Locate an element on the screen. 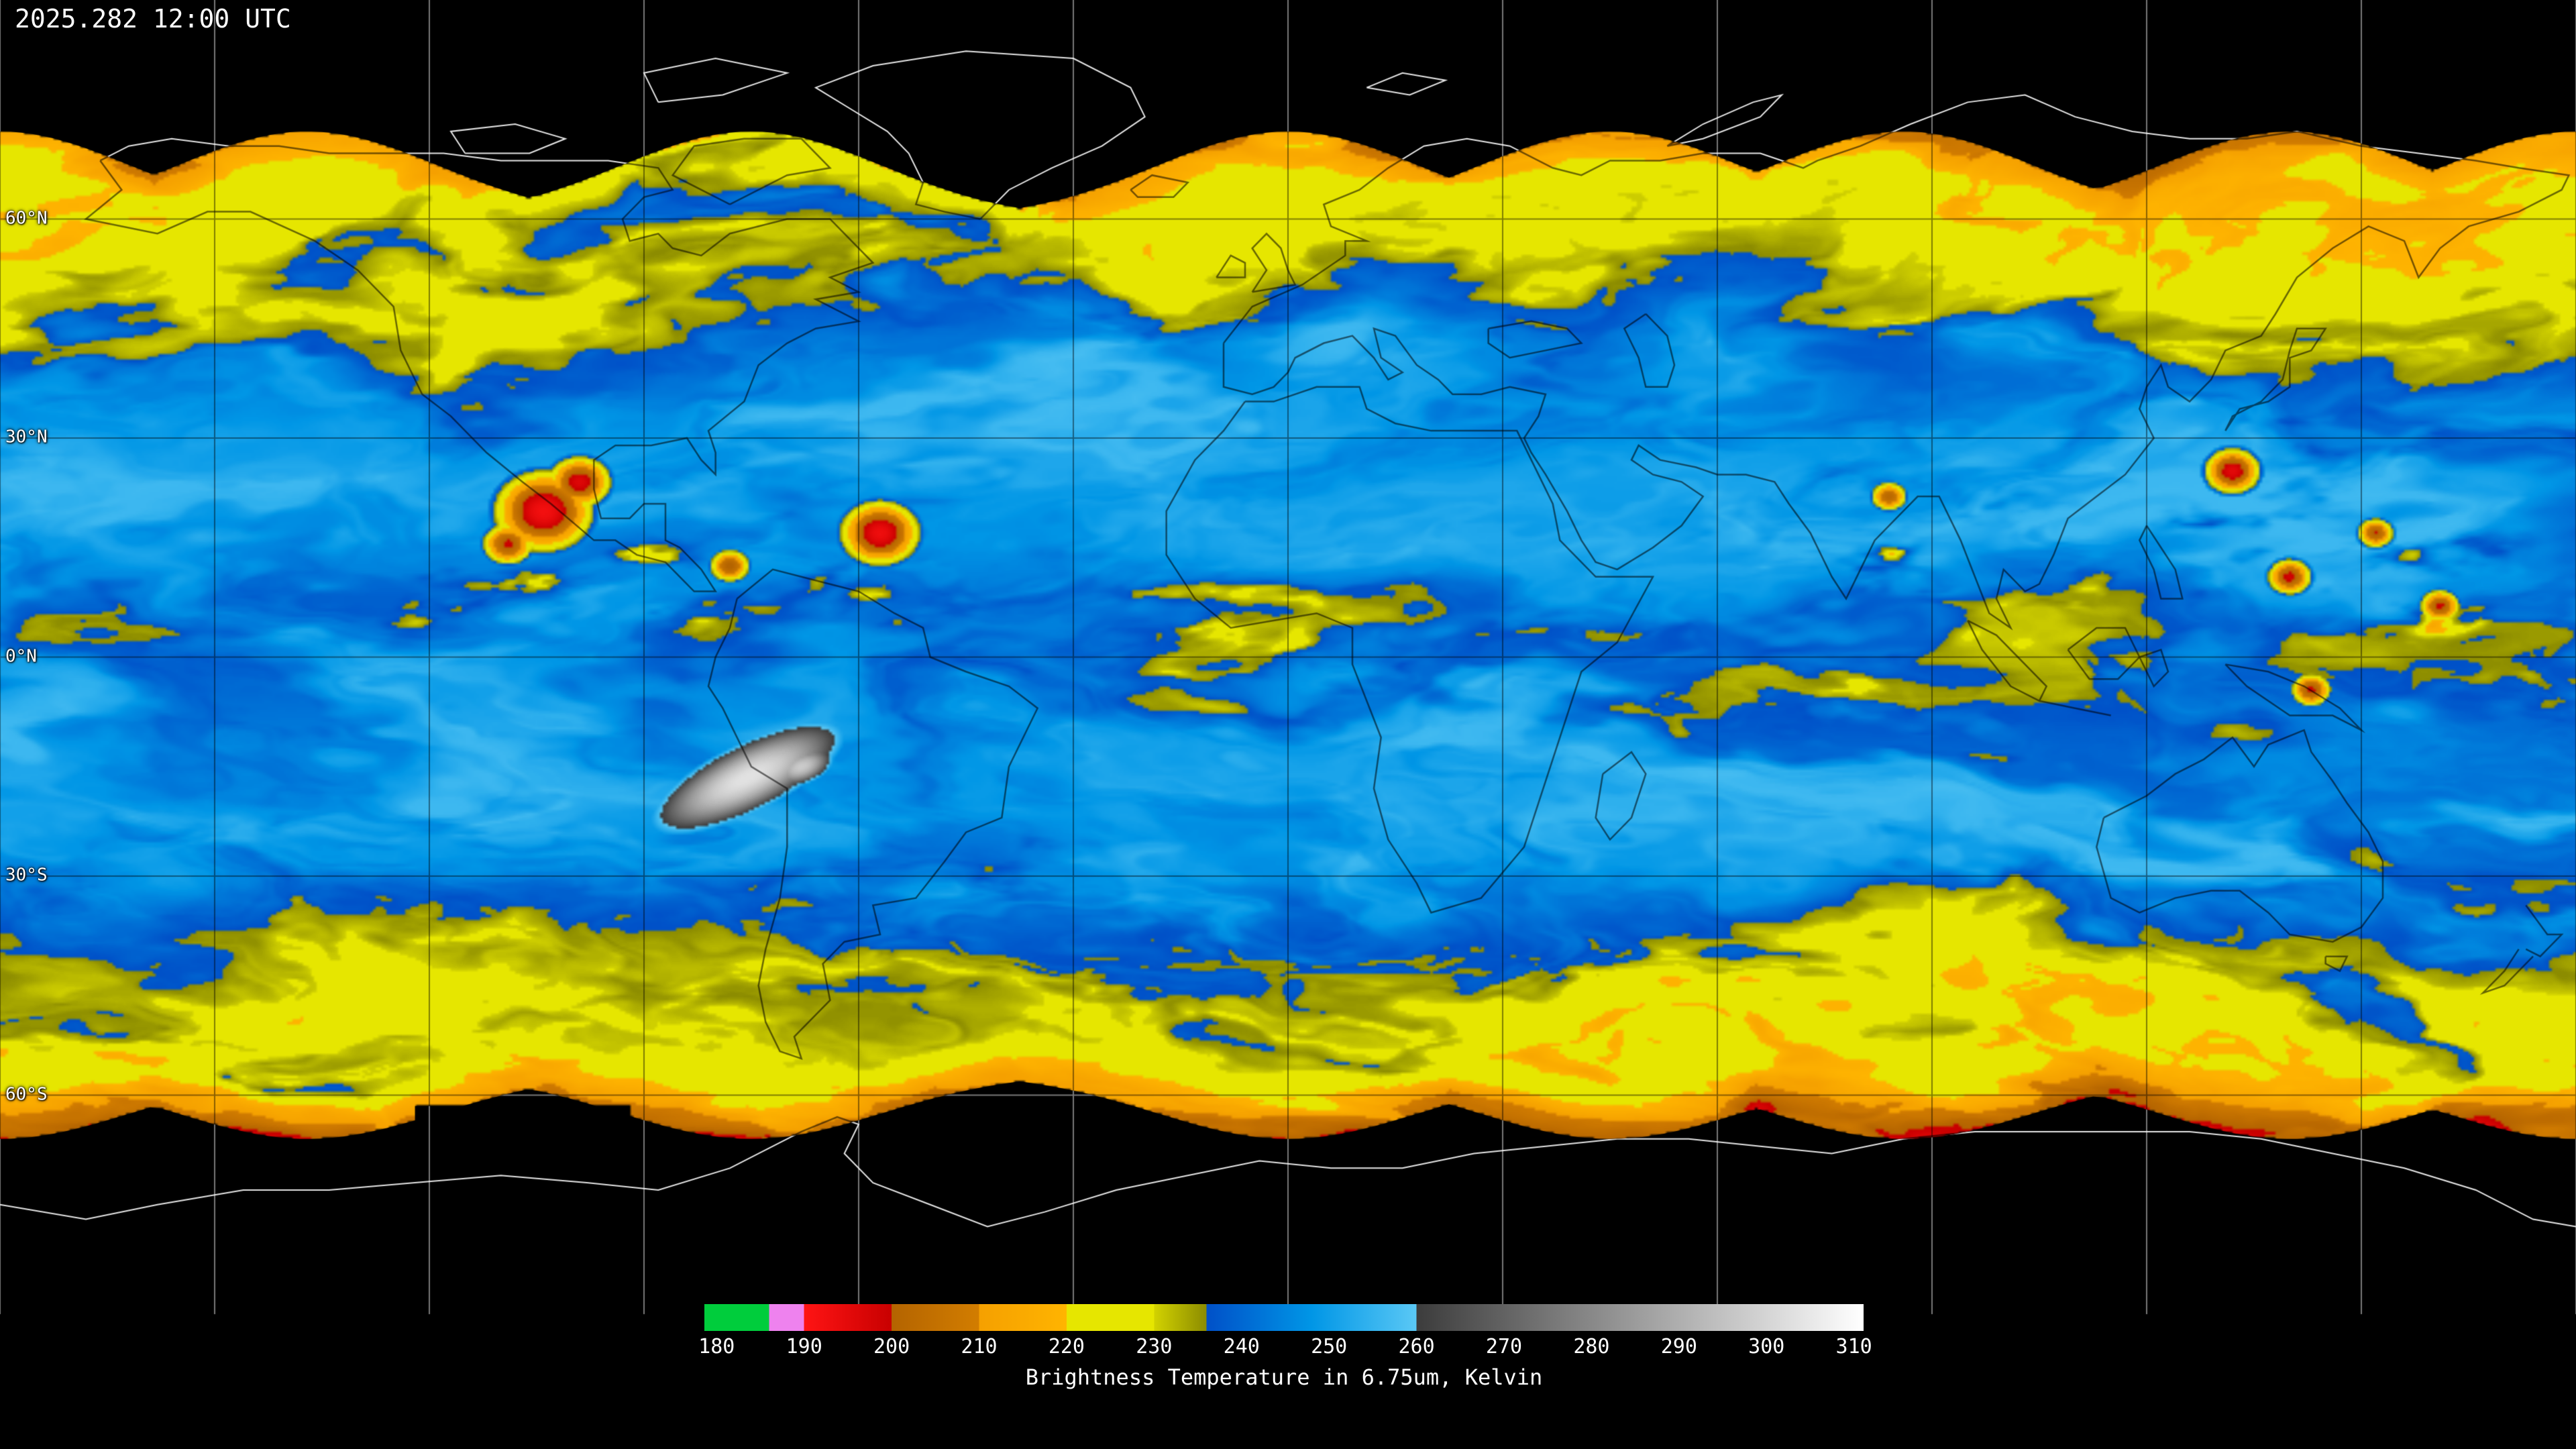  colorbar-tick: 220 is located at coordinates (1066, 1346).